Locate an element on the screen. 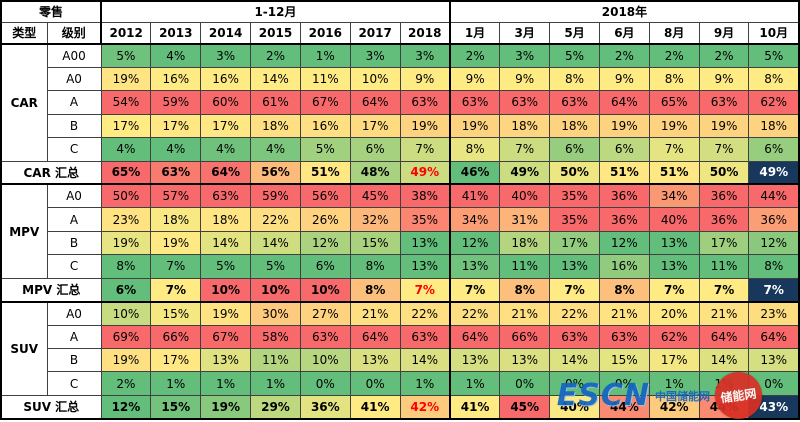 This screenshot has height=422, width=800. year-header-cell: 2013 is located at coordinates (176, 33).